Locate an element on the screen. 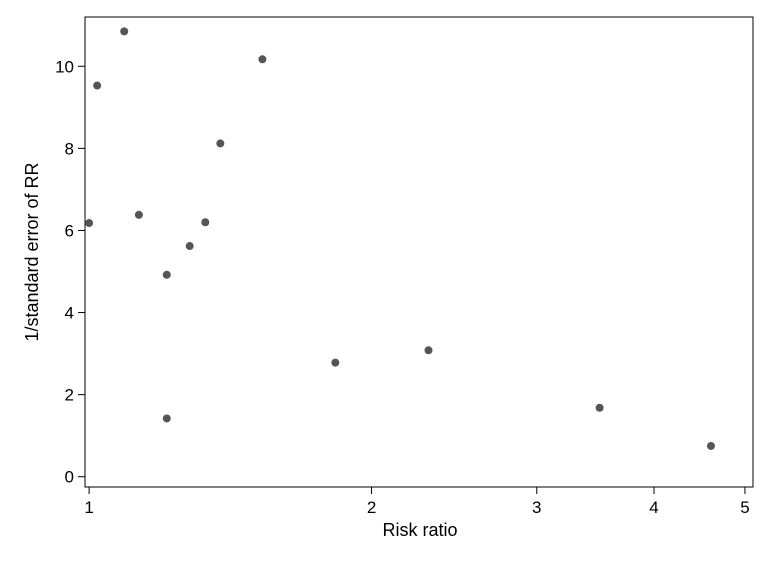 The image size is (776, 565). x-tick-label: 2 is located at coordinates (371, 507).